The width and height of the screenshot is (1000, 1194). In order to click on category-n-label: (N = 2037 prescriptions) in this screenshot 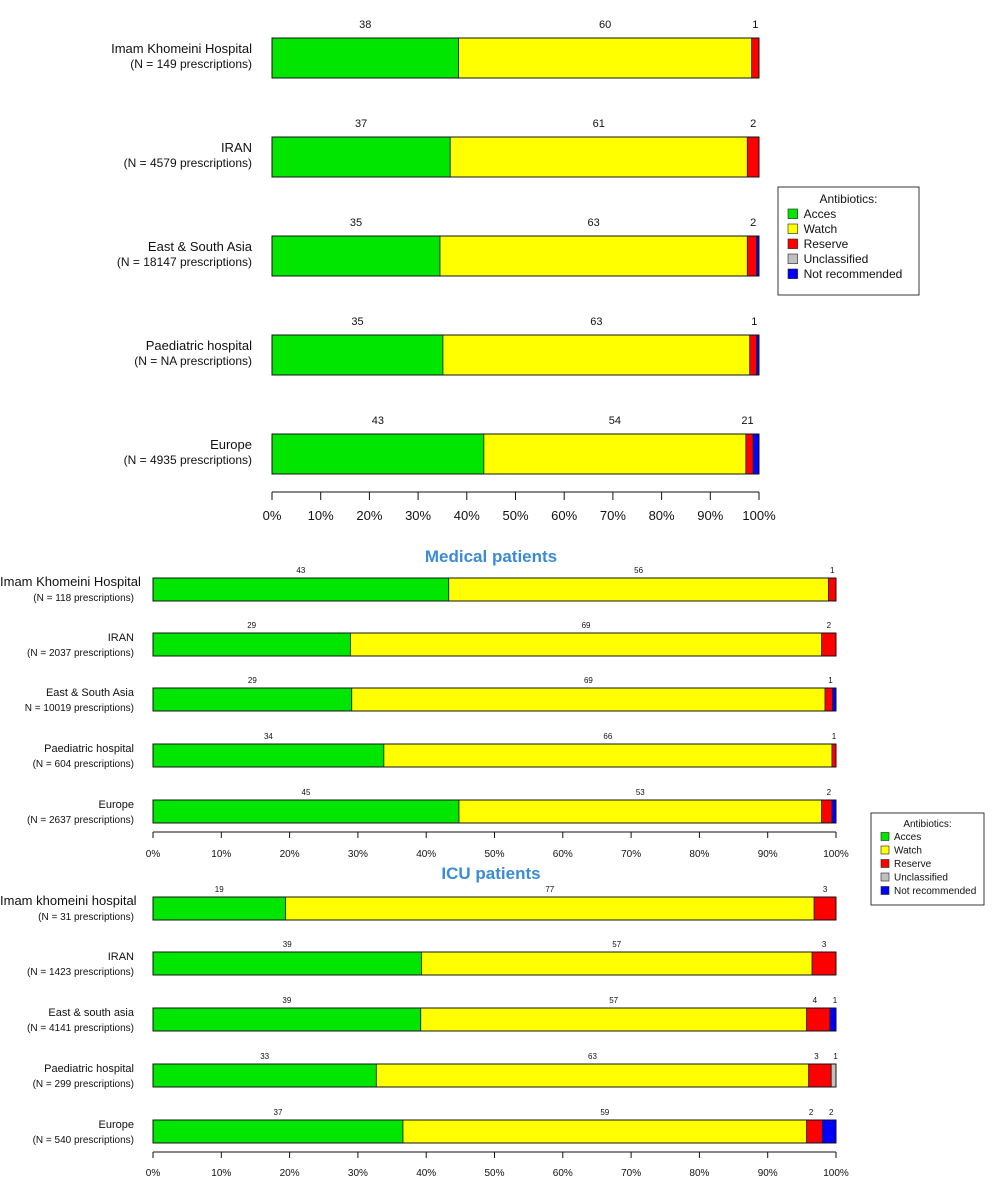, I will do `click(80, 653)`.